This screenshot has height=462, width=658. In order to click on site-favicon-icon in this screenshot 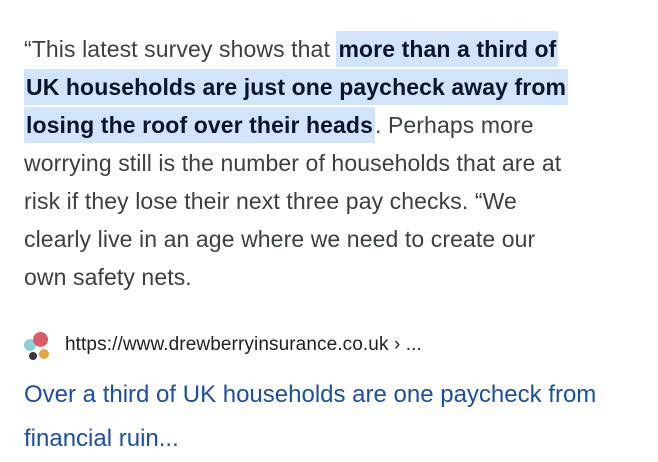, I will do `click(34, 345)`.